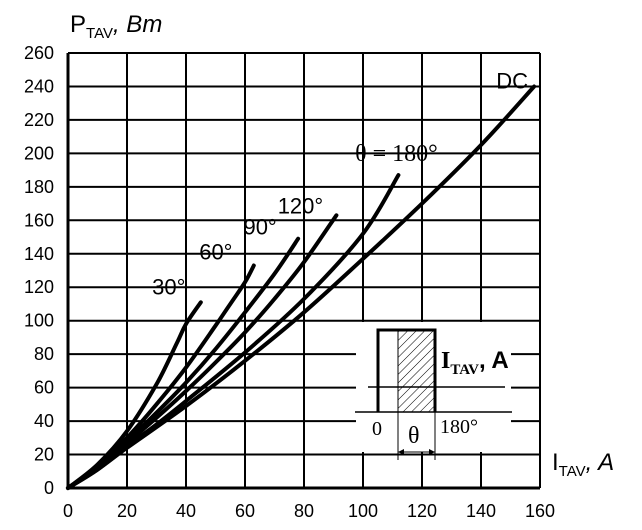 This screenshot has width=642, height=530. What do you see at coordinates (464, 370) in the screenshot?
I see `inset-current-sub: TAV` at bounding box center [464, 370].